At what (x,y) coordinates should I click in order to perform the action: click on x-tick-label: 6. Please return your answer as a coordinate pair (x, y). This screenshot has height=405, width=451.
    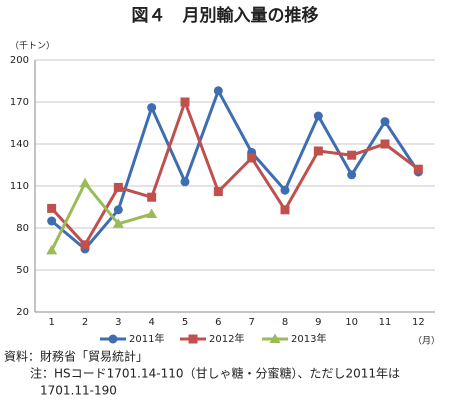
    Looking at the image, I should click on (218, 322).